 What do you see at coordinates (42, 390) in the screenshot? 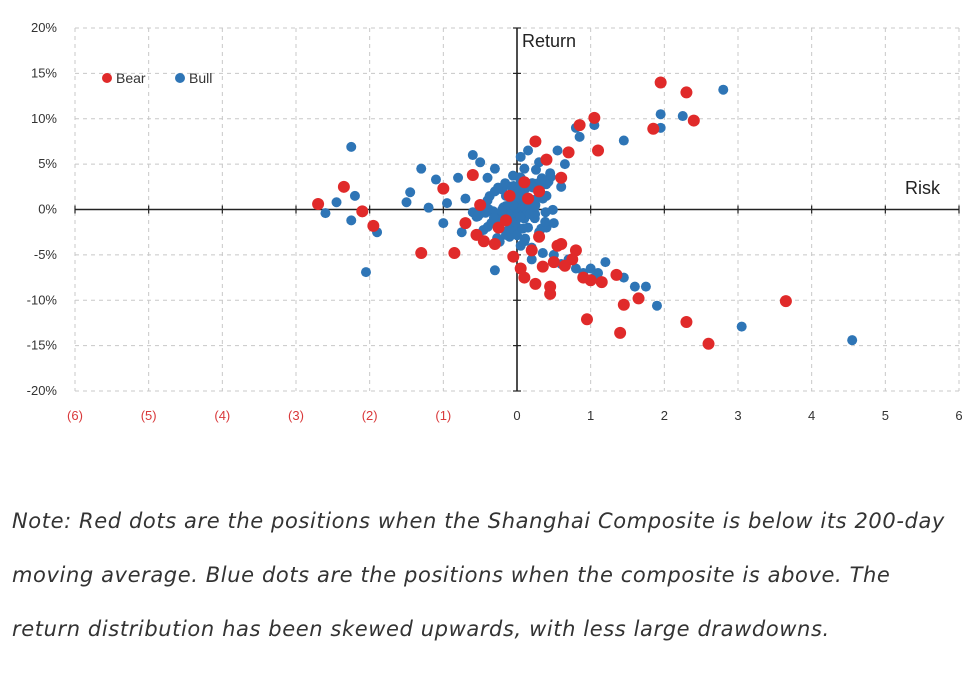
I see `y-tick-label: -20%` at bounding box center [42, 390].